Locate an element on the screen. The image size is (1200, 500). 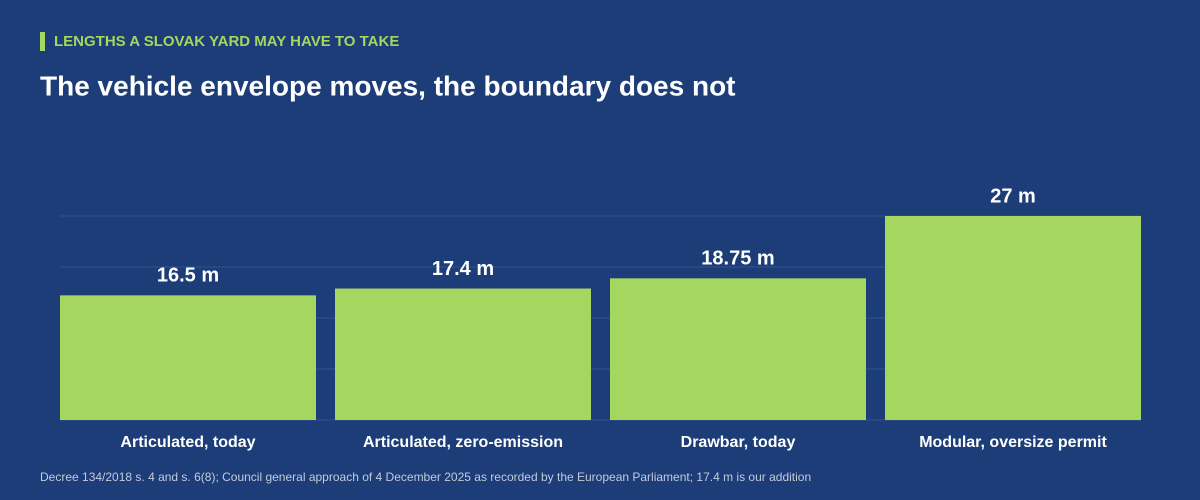
kicker: LENGTHS A SLOVAK YARD MAY HAVE TO TAKE is located at coordinates (226, 41).